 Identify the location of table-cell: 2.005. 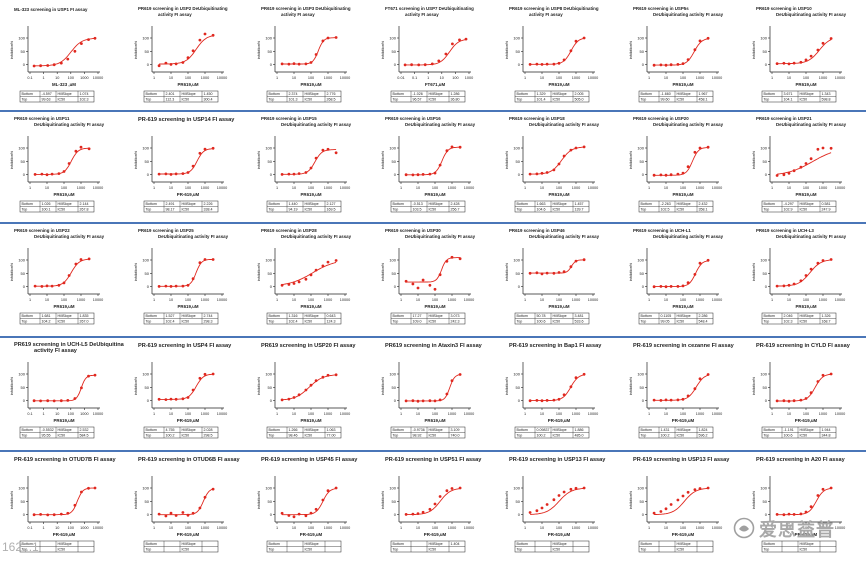
(579, 94).